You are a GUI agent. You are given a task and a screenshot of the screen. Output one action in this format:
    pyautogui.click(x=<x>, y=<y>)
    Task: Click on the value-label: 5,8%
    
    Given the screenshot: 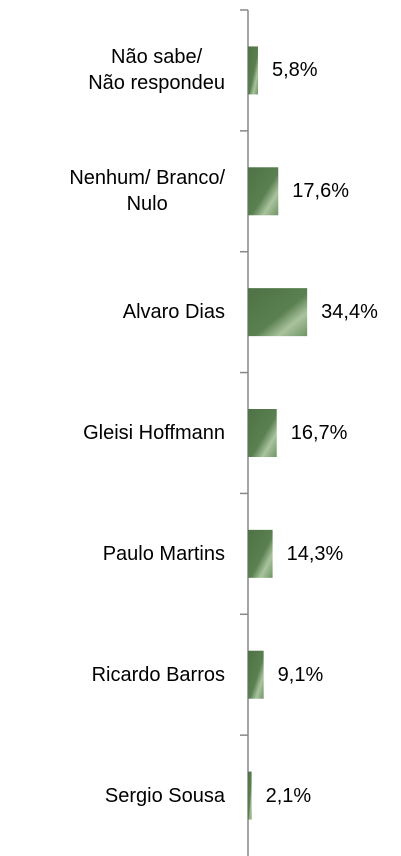 What is the action you would take?
    pyautogui.click(x=294, y=70)
    